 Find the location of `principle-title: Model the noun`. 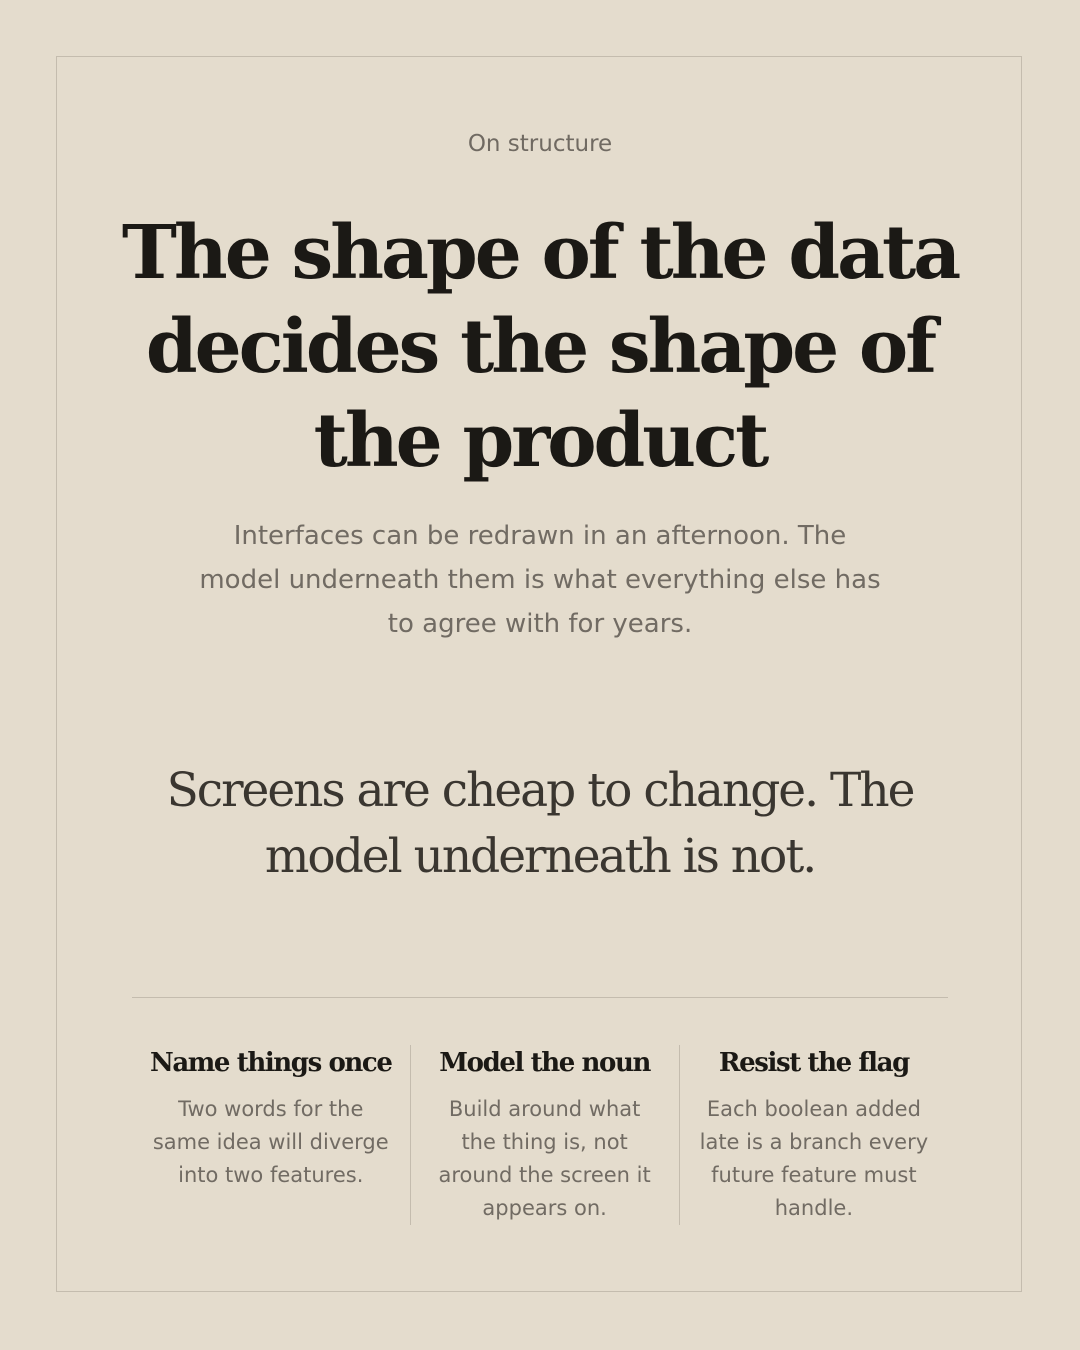

principle-title: Model the noun is located at coordinates (545, 1063).